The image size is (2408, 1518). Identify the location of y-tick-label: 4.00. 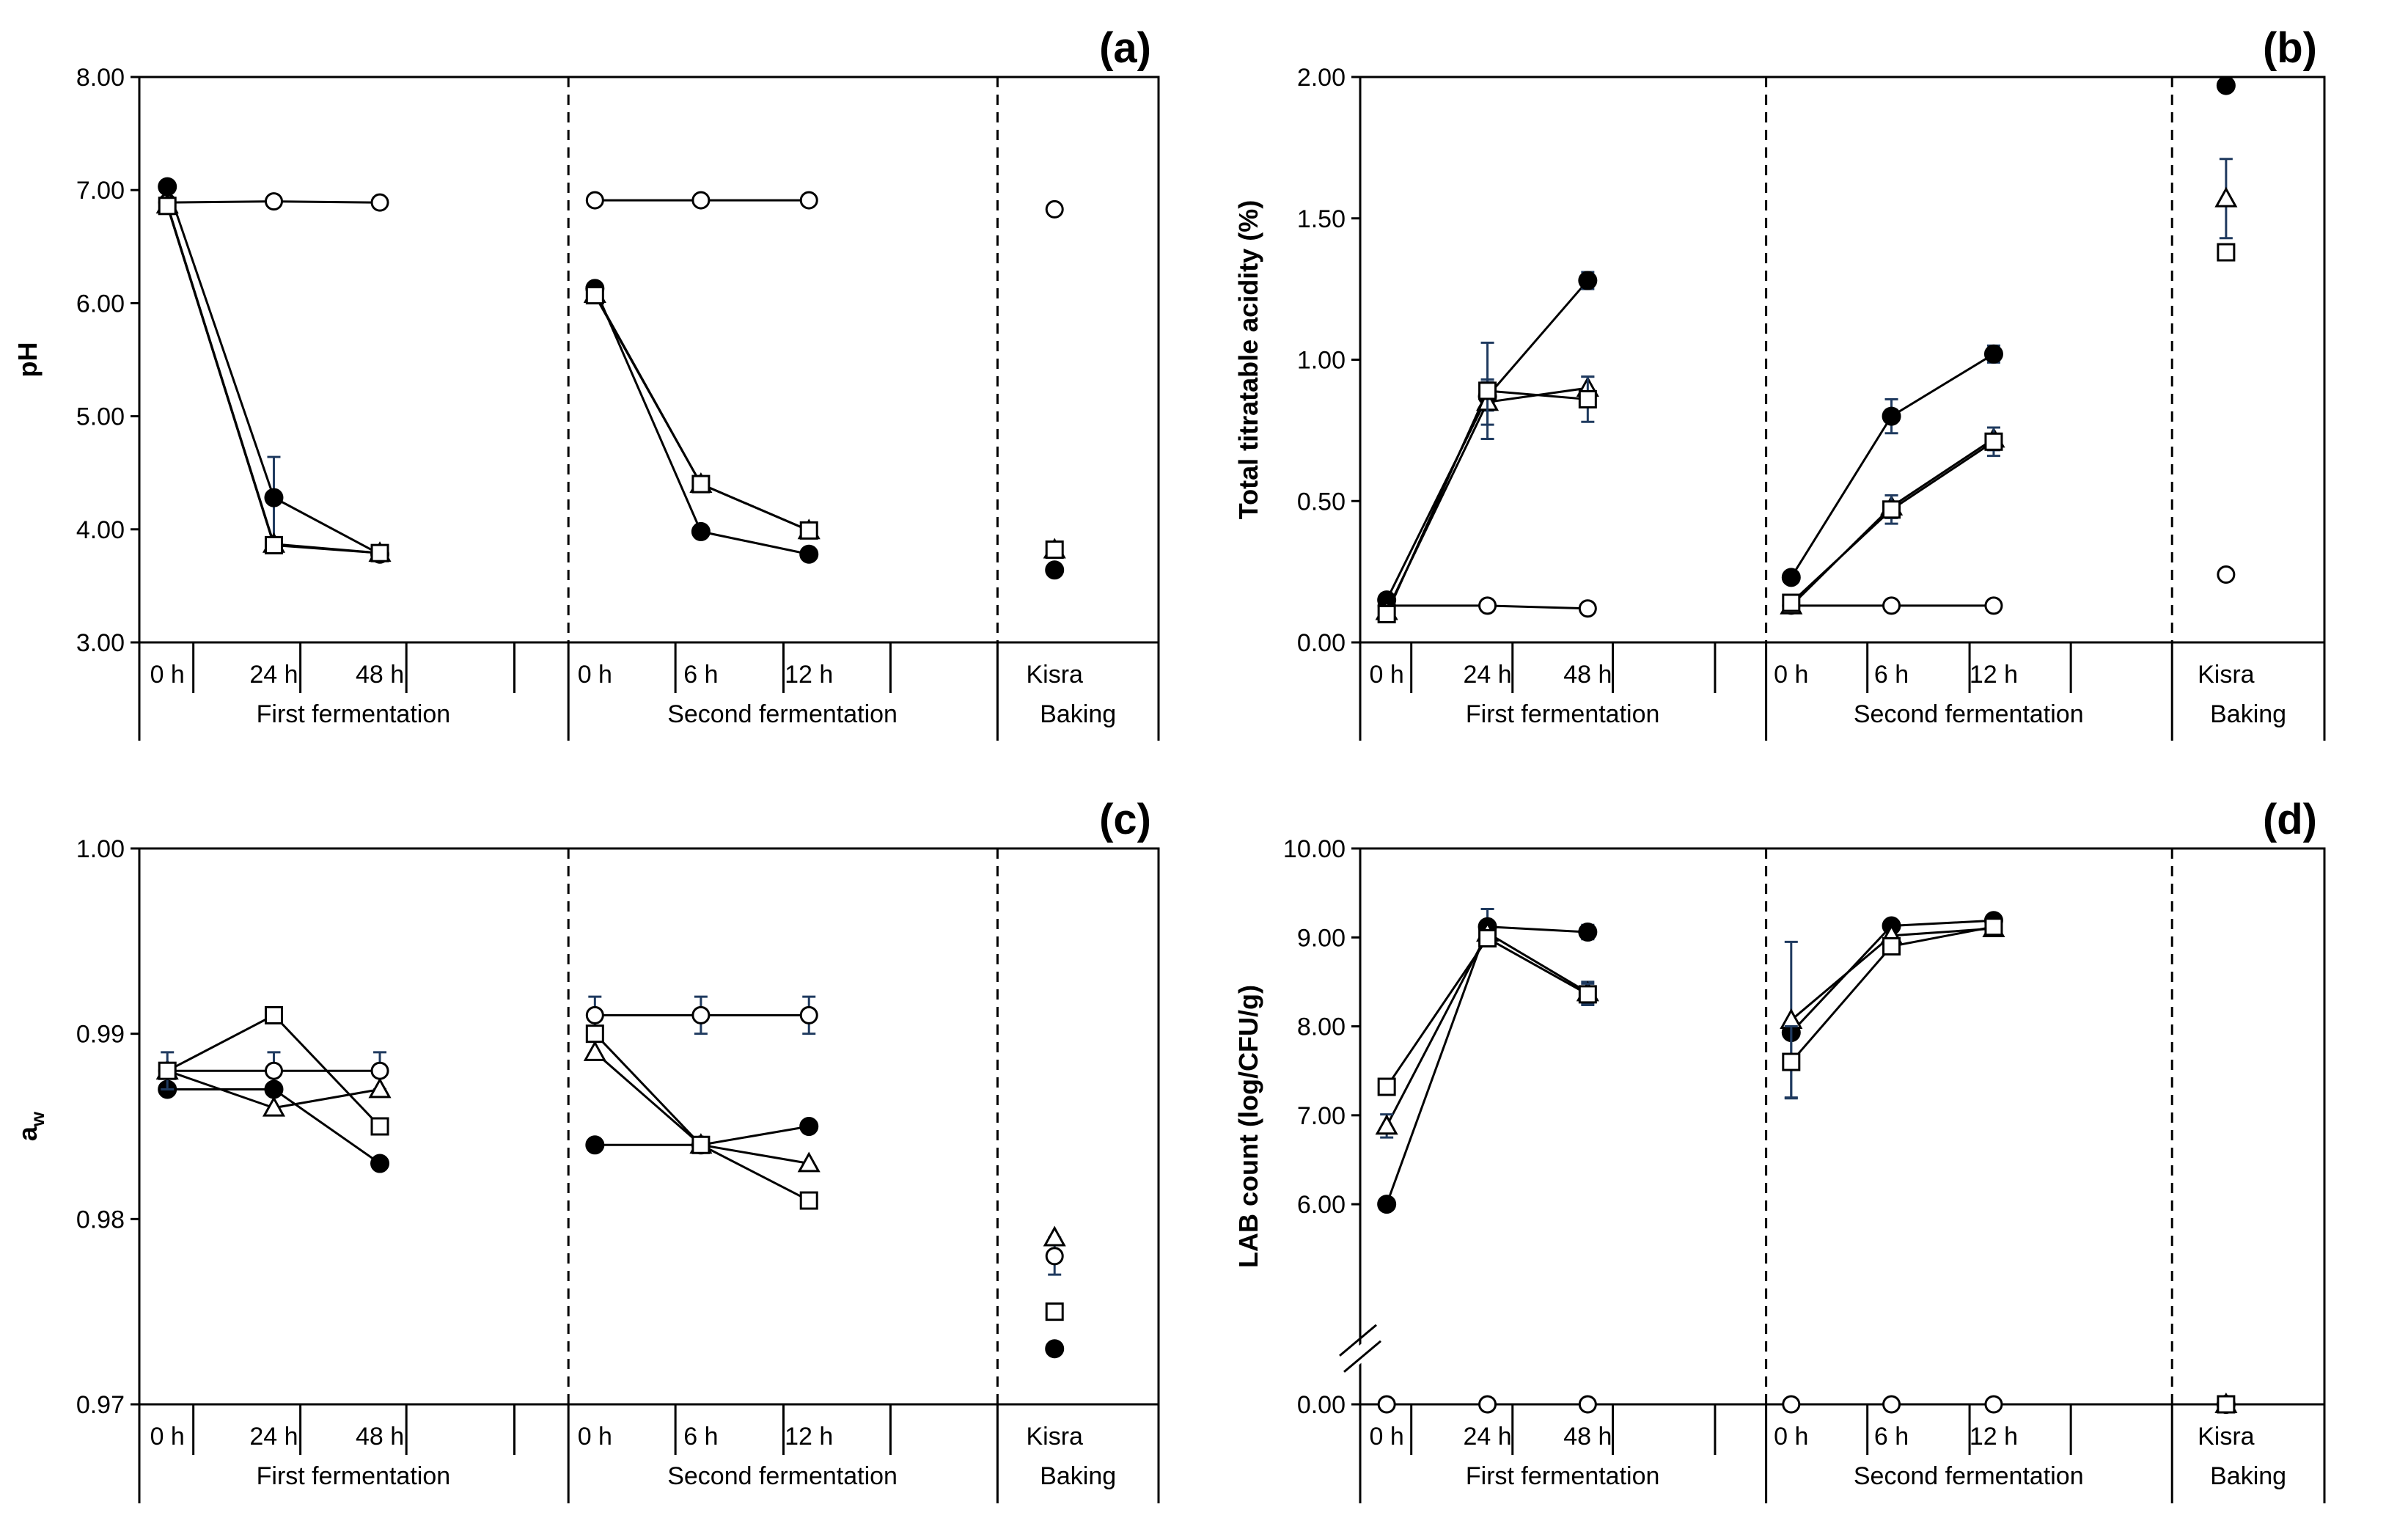
(101, 530).